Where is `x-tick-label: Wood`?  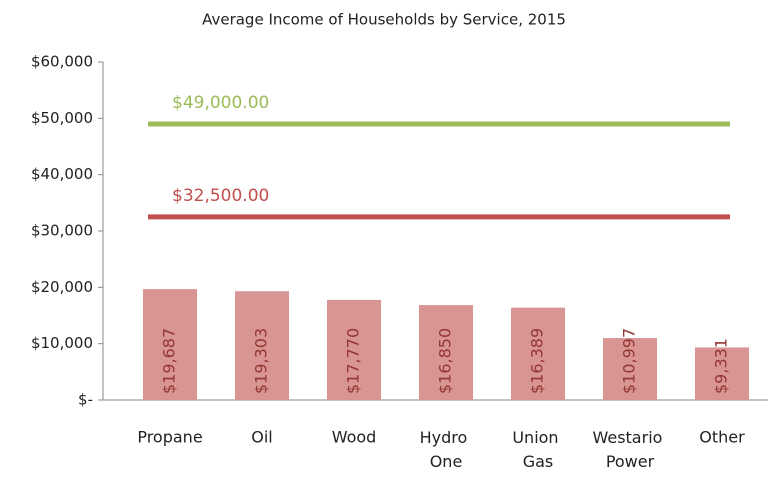
x-tick-label: Wood is located at coordinates (354, 437).